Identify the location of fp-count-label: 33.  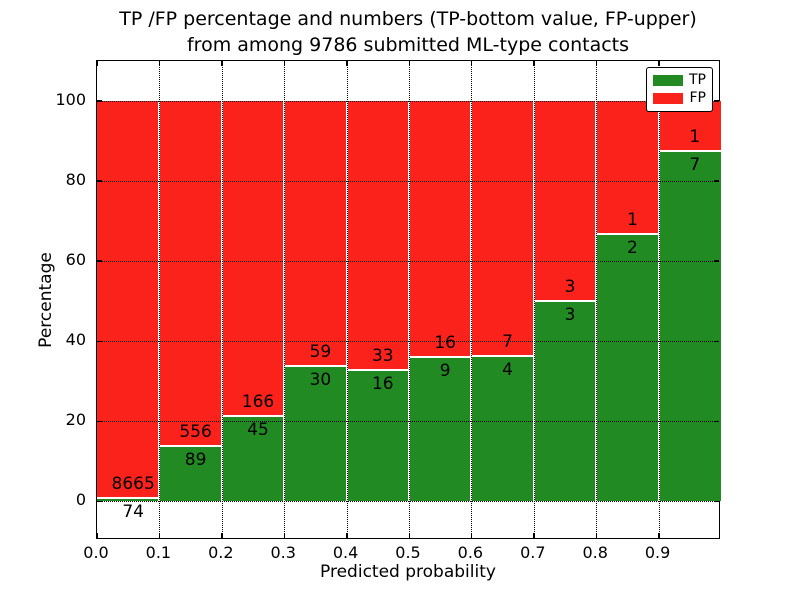
(382, 356).